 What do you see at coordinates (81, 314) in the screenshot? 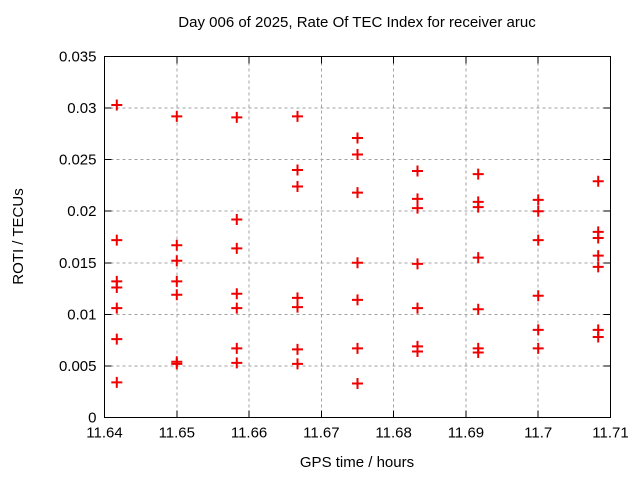
I see `y-tick-label: 0.01` at bounding box center [81, 314].